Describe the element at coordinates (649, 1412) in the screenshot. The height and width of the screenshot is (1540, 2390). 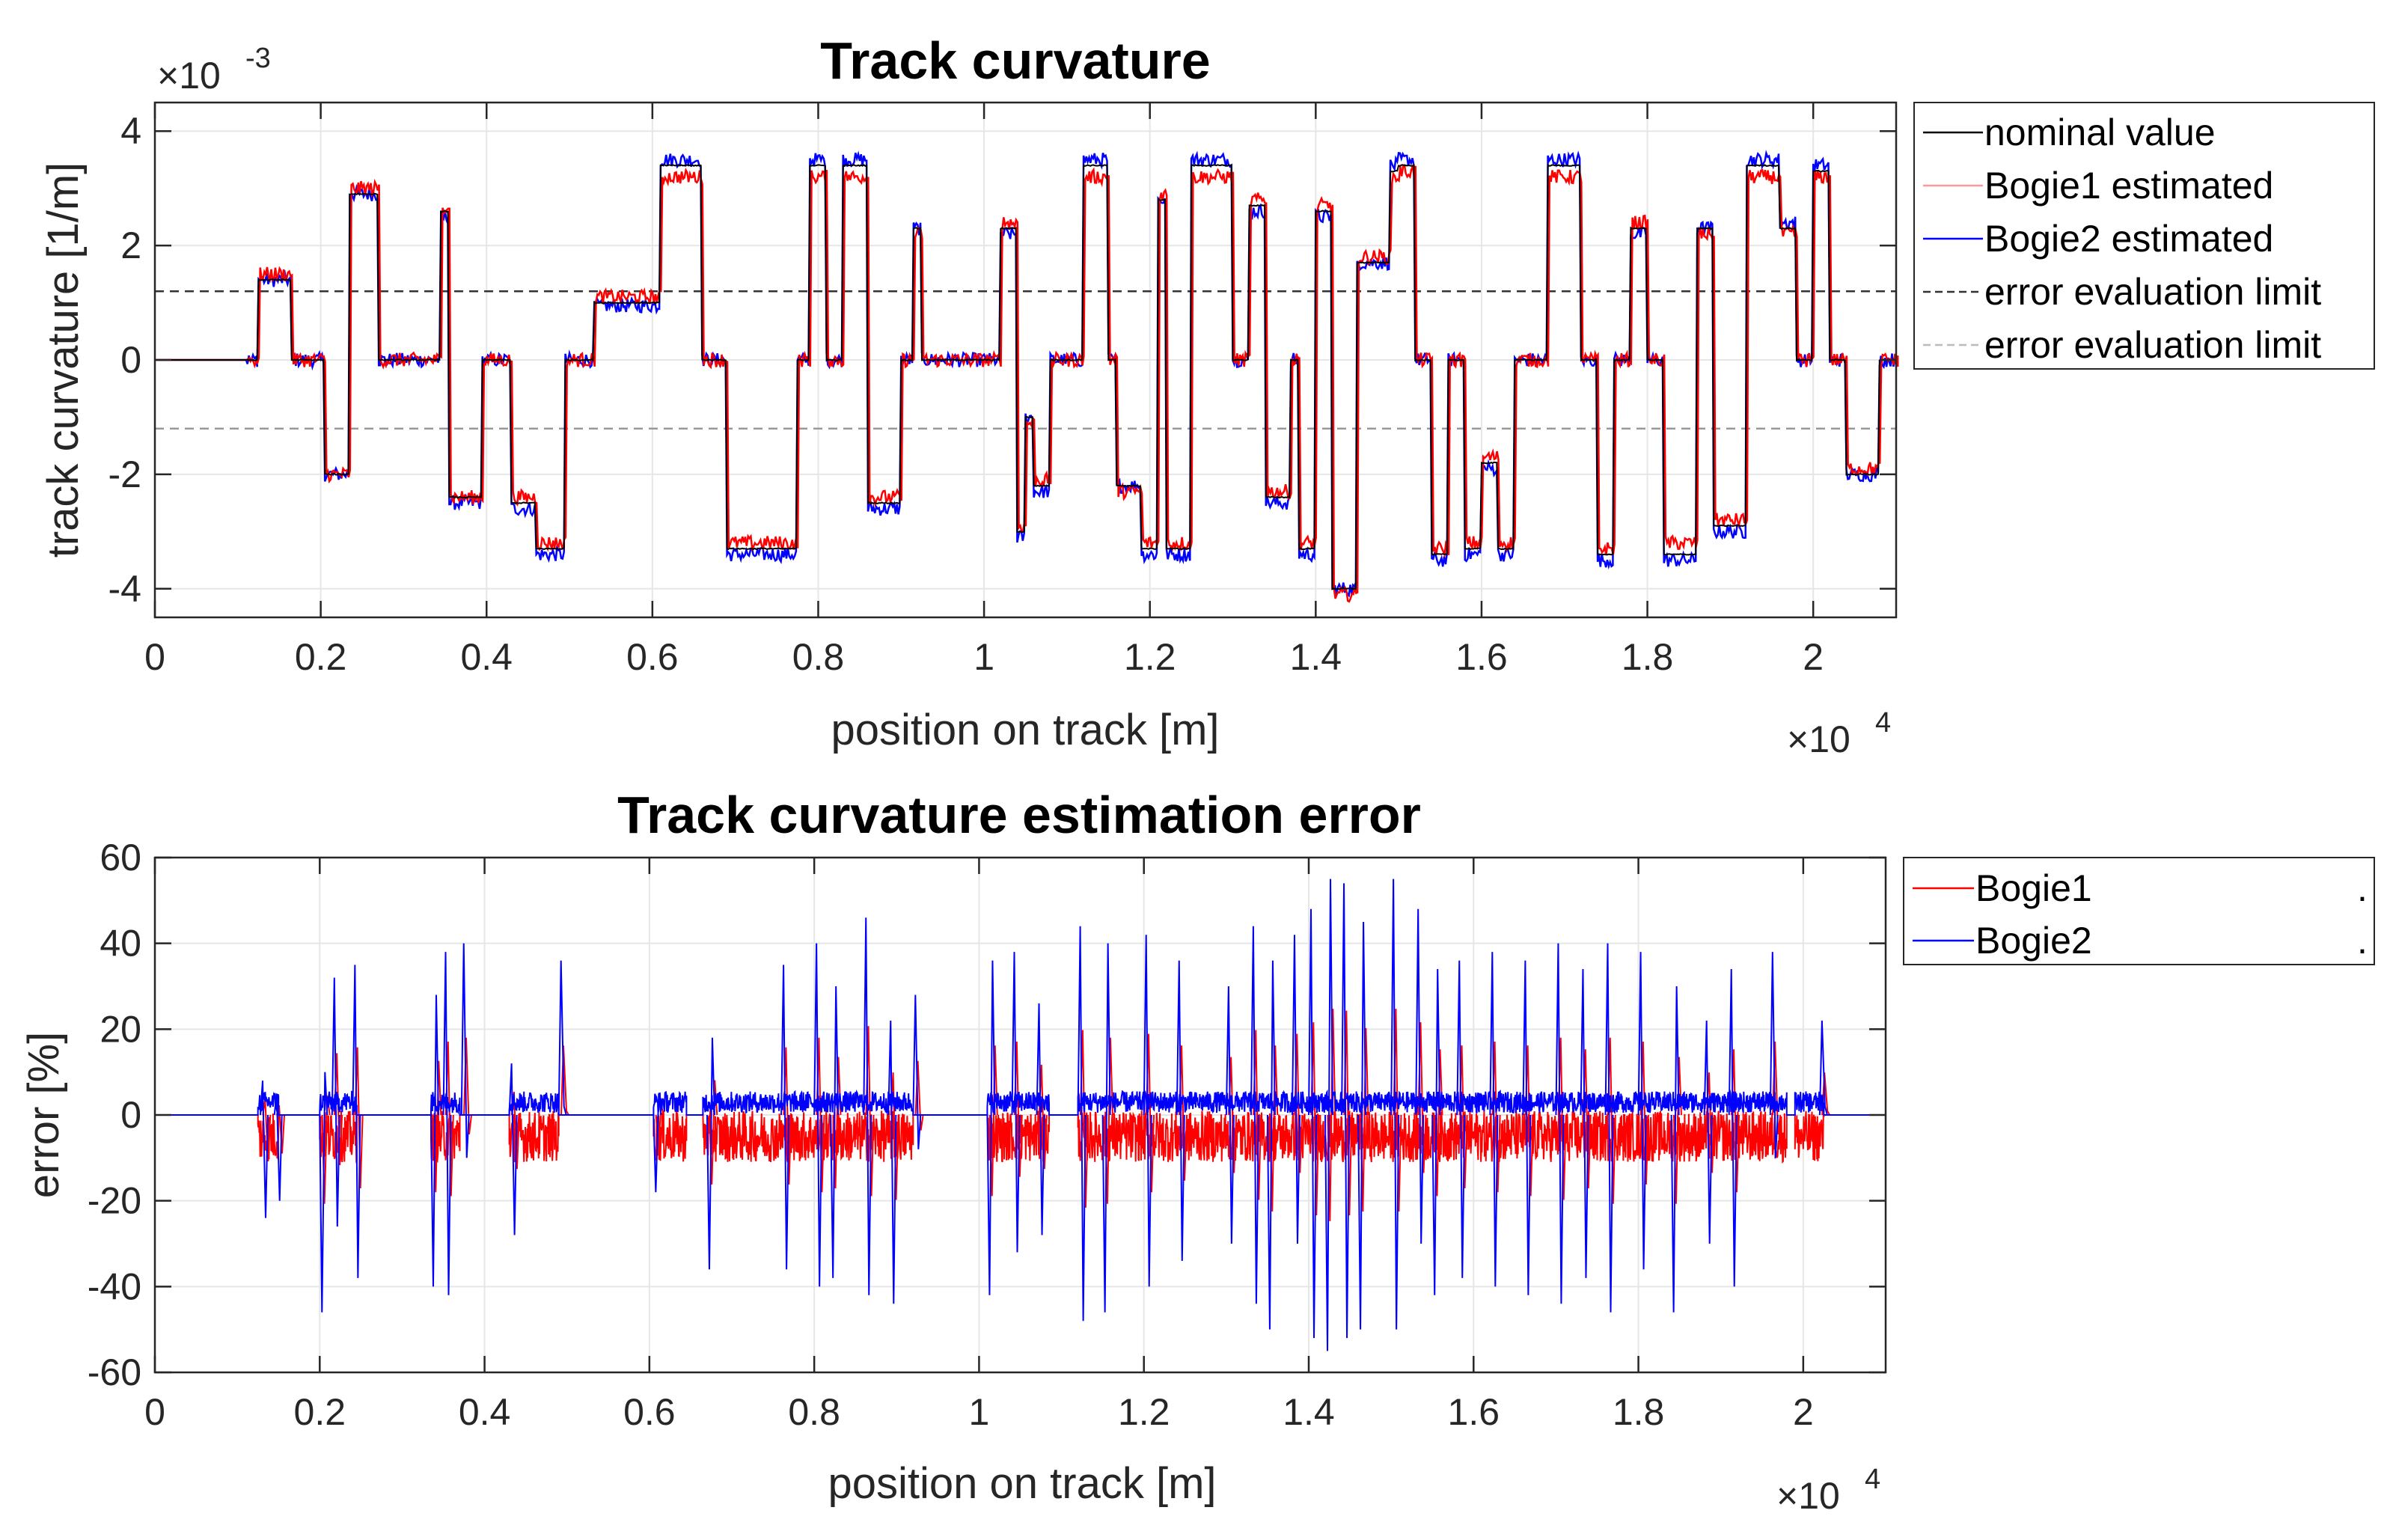
I see `chart2-xtick-label: 0.6` at that location.